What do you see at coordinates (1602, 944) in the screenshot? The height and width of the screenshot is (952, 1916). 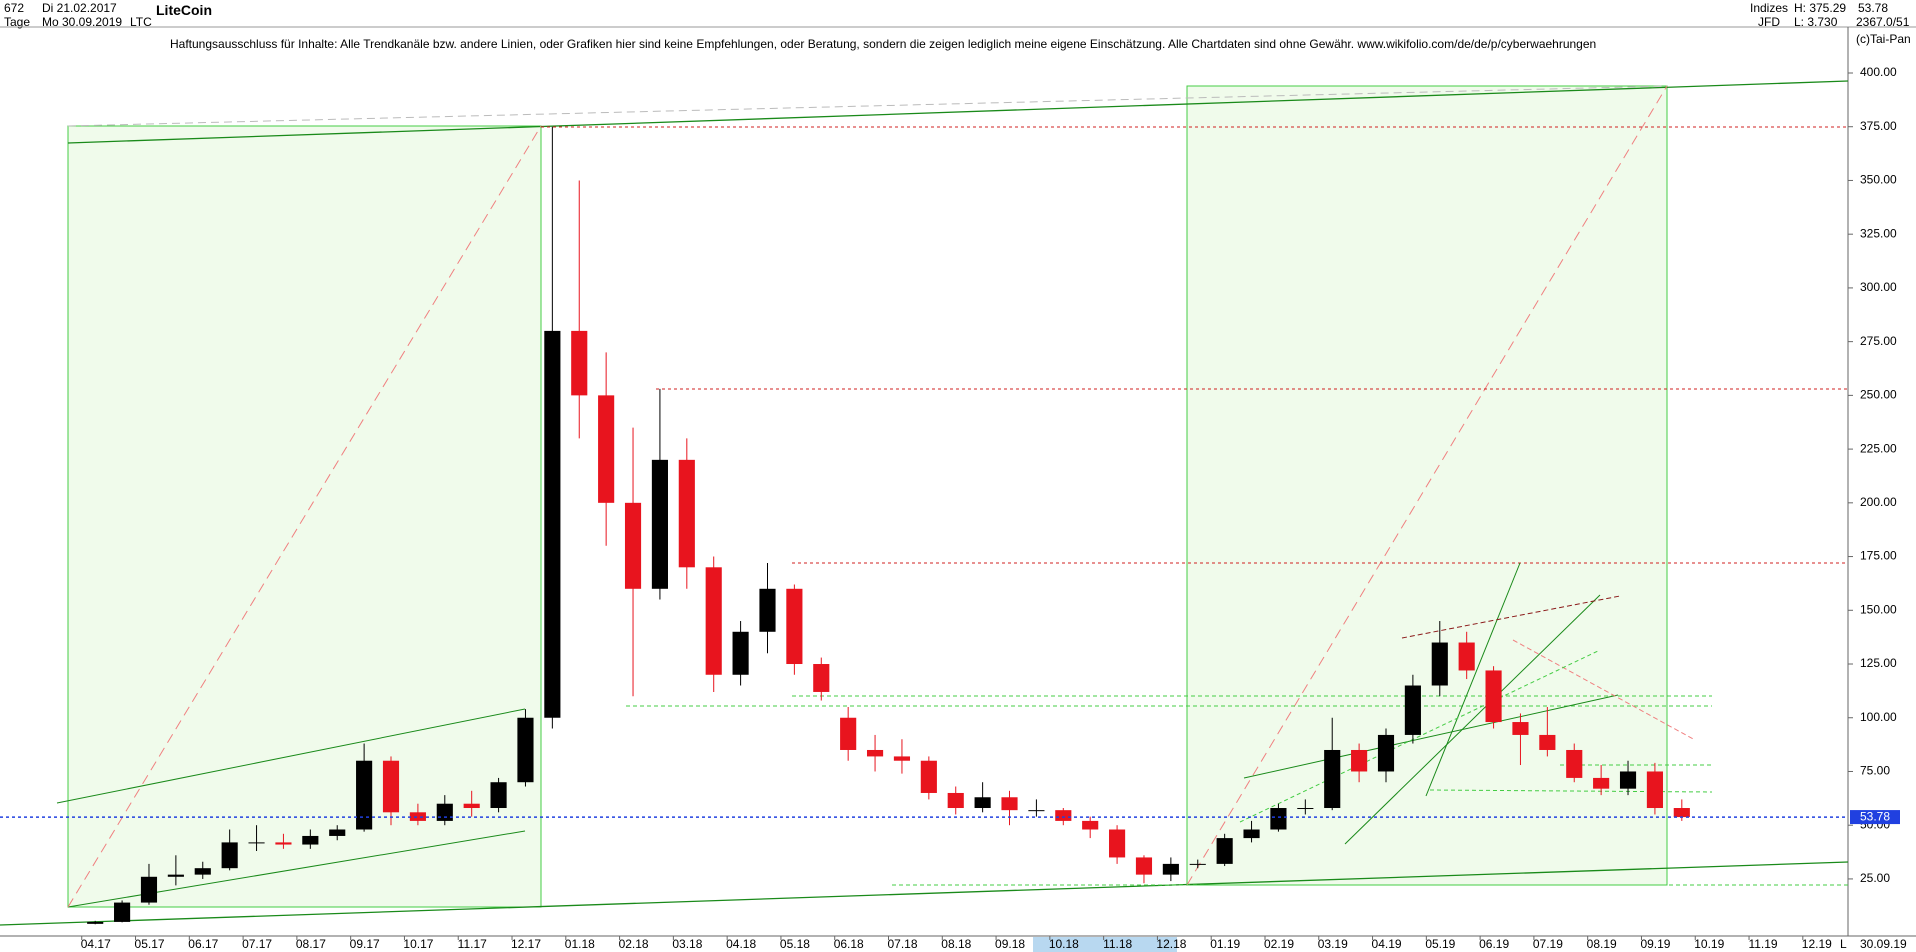 I see `x-tick-label: 08.19` at bounding box center [1602, 944].